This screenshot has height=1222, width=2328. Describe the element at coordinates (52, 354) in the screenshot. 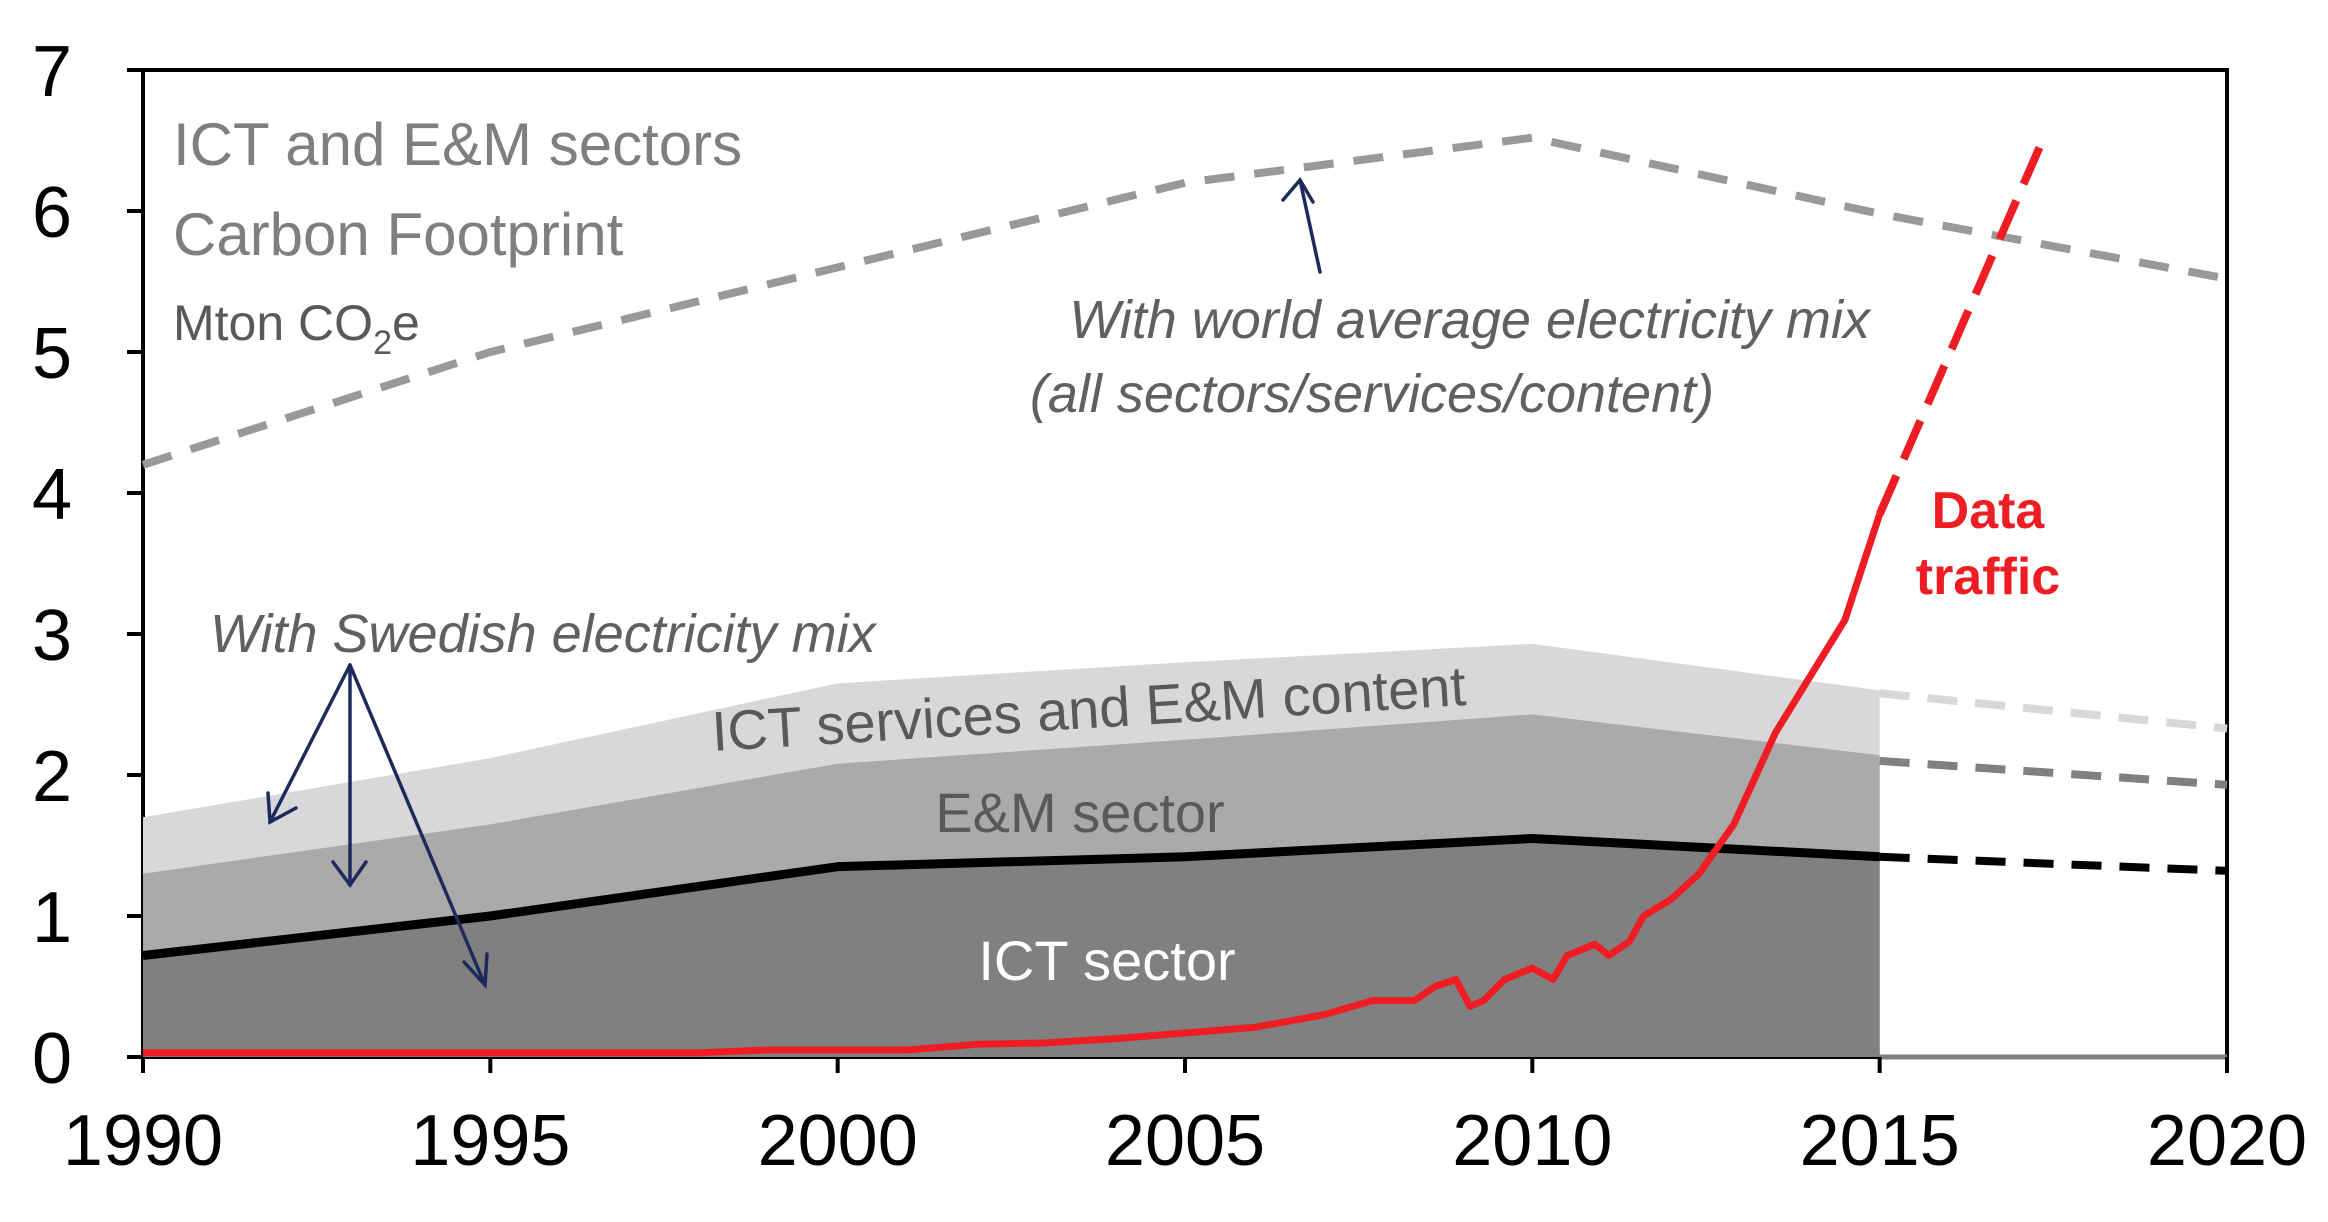

I see `y-tick-label-5: 5` at that location.